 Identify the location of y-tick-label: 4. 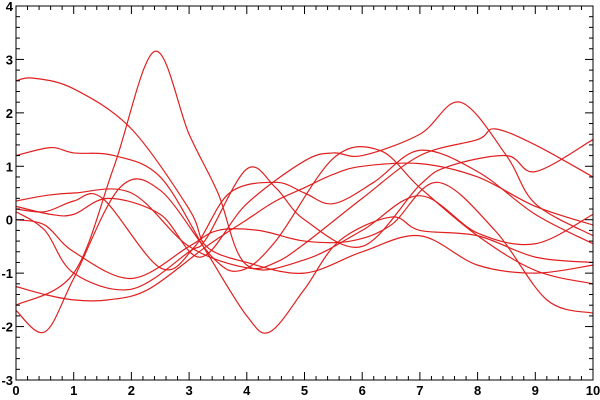
(10, 7).